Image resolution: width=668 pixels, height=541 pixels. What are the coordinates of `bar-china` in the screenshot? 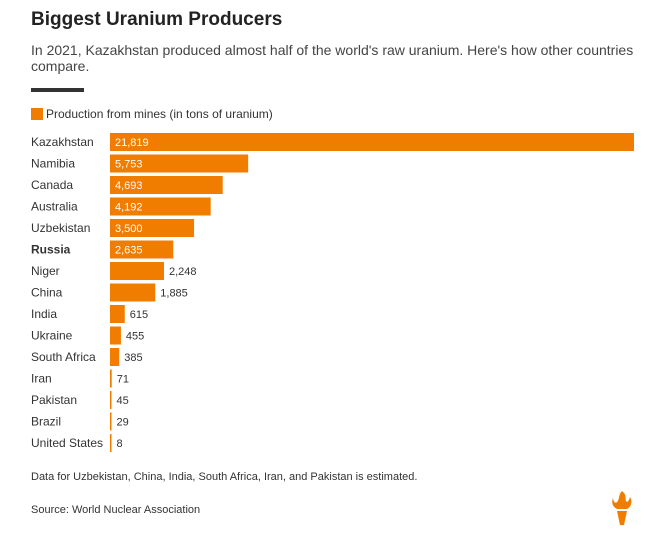 It's located at (133, 292).